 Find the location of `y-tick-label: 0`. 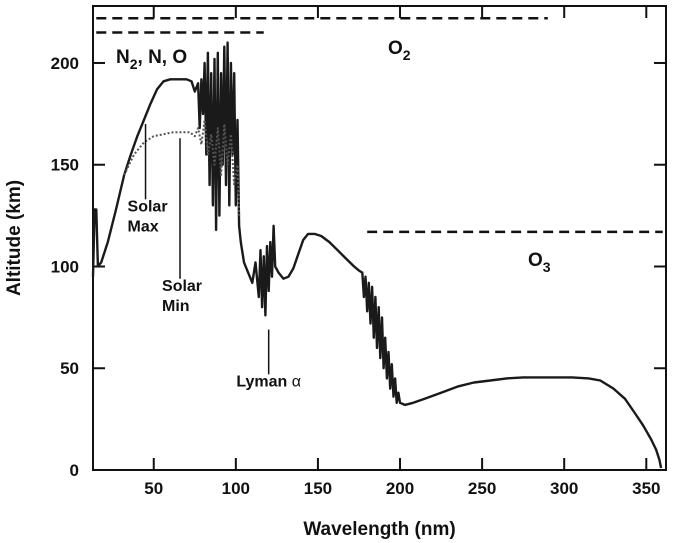

y-tick-label: 0 is located at coordinates (74, 470).